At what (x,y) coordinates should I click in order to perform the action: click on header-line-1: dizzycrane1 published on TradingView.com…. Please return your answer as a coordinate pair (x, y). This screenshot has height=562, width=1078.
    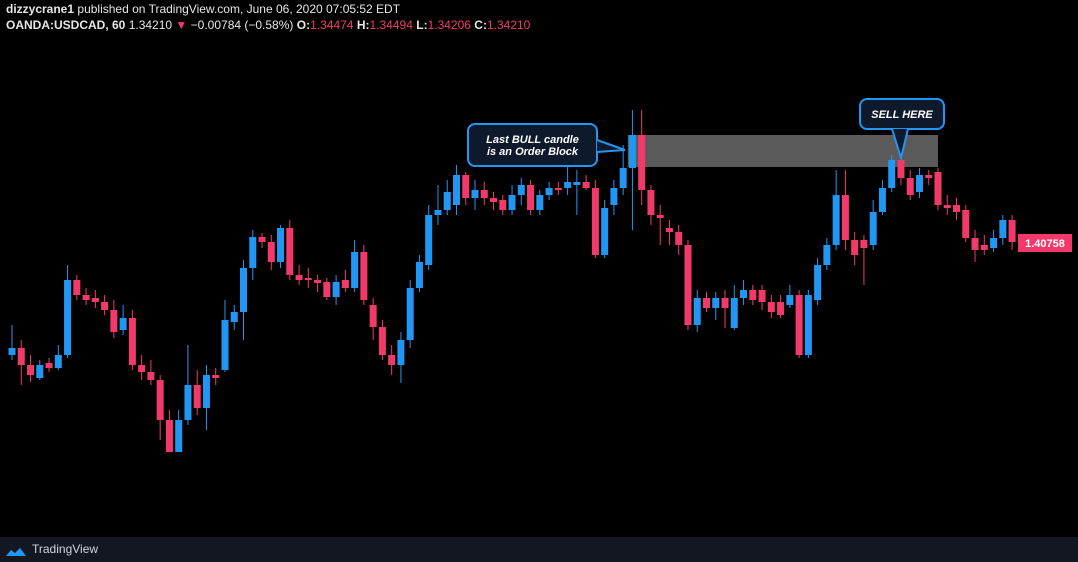
    Looking at the image, I should click on (268, 9).